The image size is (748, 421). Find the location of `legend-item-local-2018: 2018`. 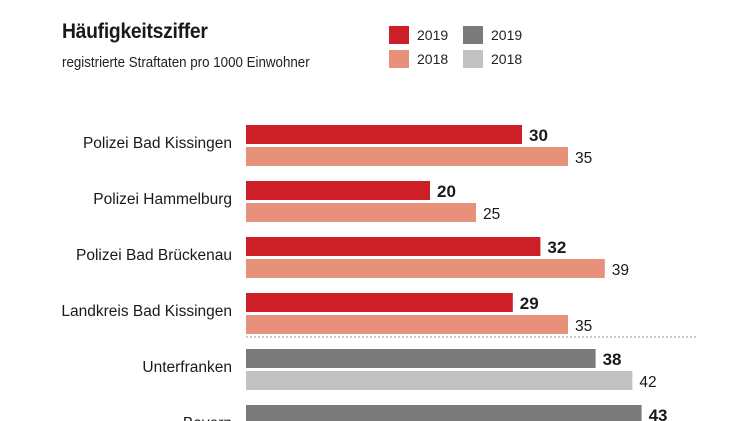

legend-item-local-2018: 2018 is located at coordinates (418, 59).